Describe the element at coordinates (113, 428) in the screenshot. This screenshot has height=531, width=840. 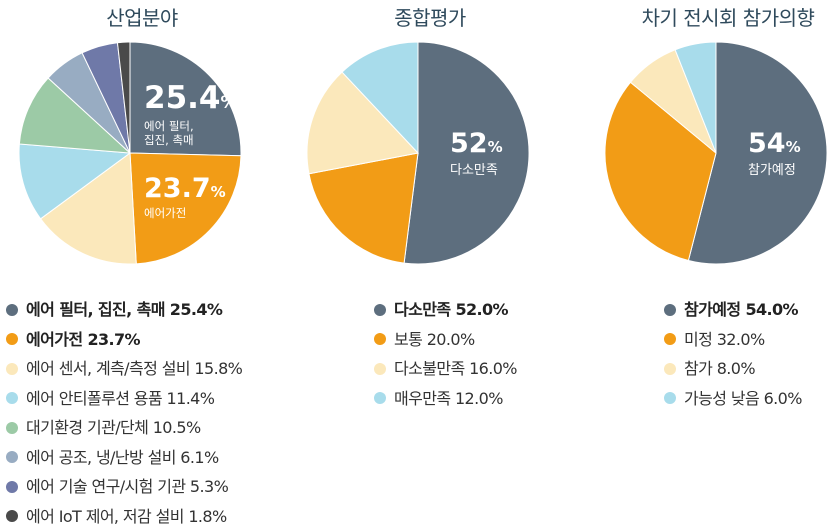
I see `legend-label: 대기환경 기관/단체 10.5%` at that location.